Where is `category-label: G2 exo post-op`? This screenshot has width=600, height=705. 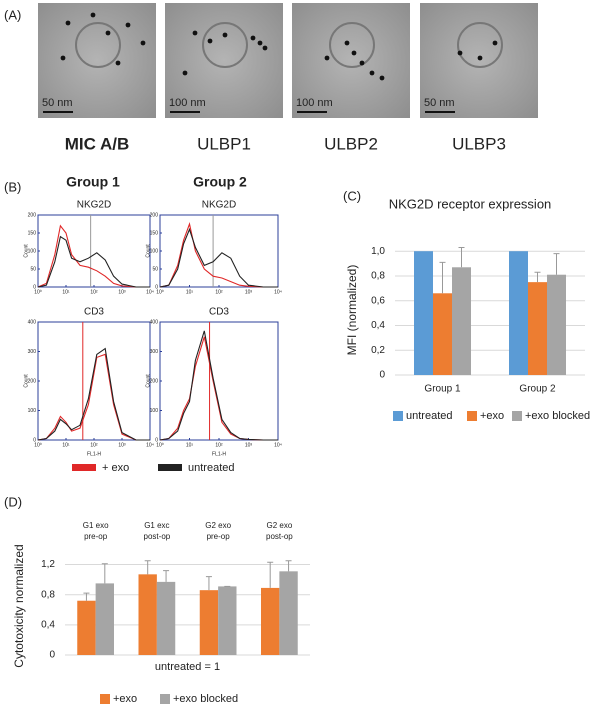
category-label: G2 exo post-op is located at coordinates (279, 531).